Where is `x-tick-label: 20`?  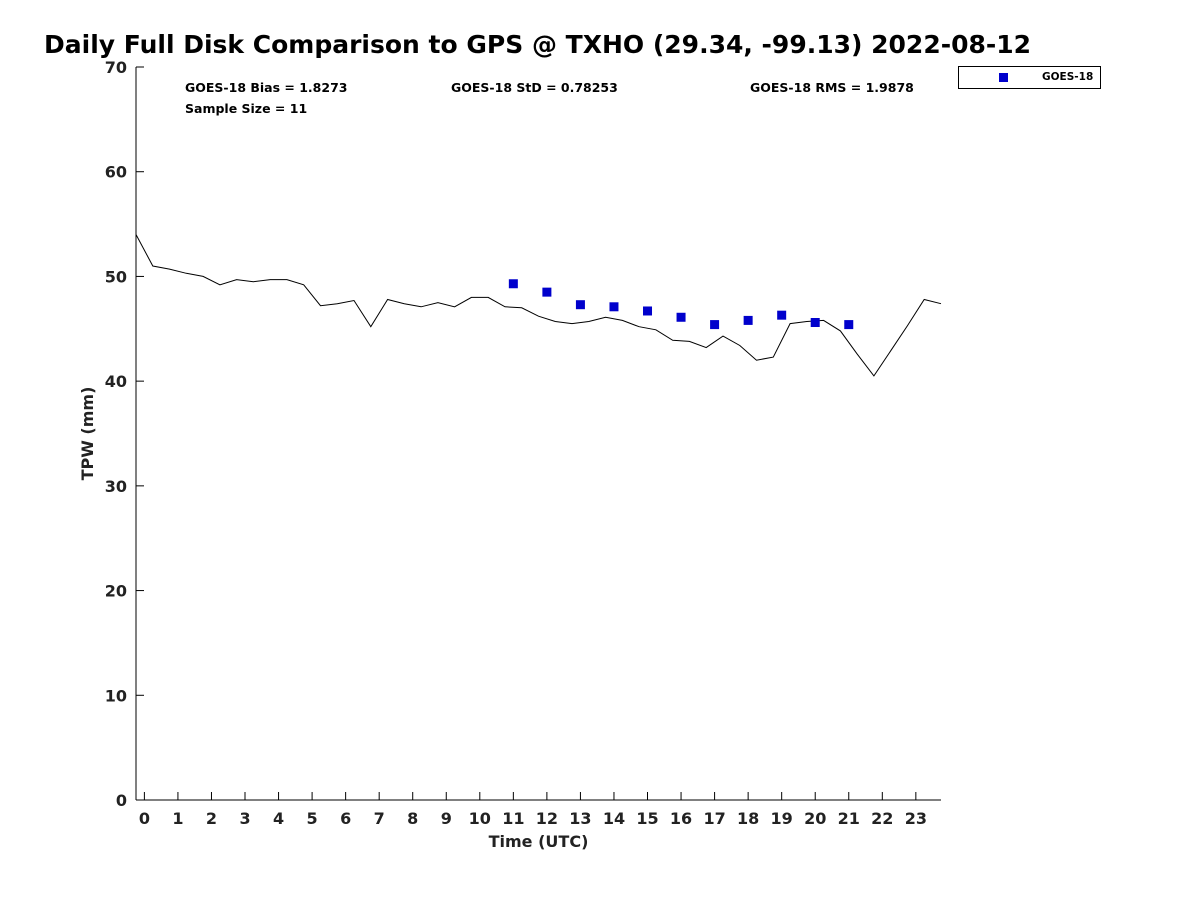 x-tick-label: 20 is located at coordinates (815, 818).